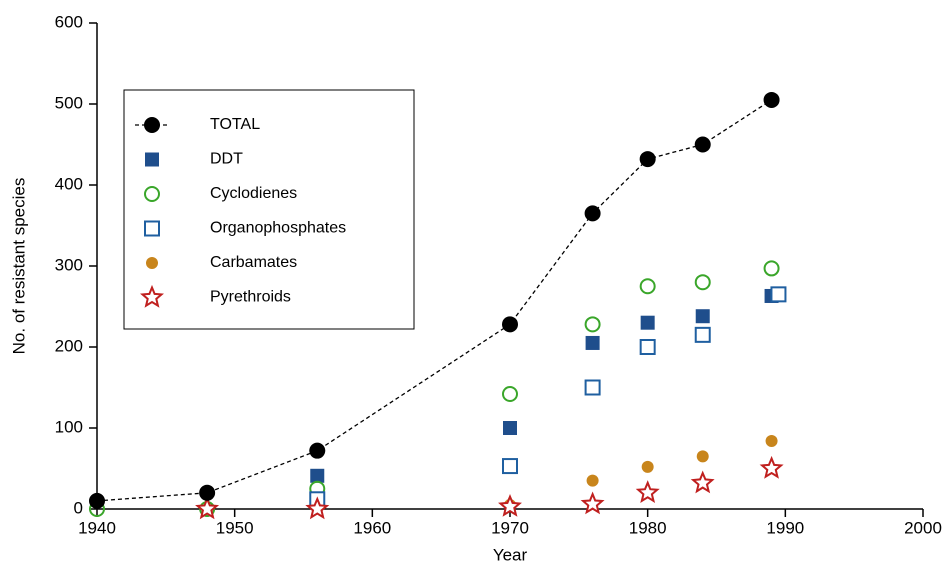 Image resolution: width=949 pixels, height=570 pixels. I want to click on legend-label: Cyclodienes, so click(253, 193).